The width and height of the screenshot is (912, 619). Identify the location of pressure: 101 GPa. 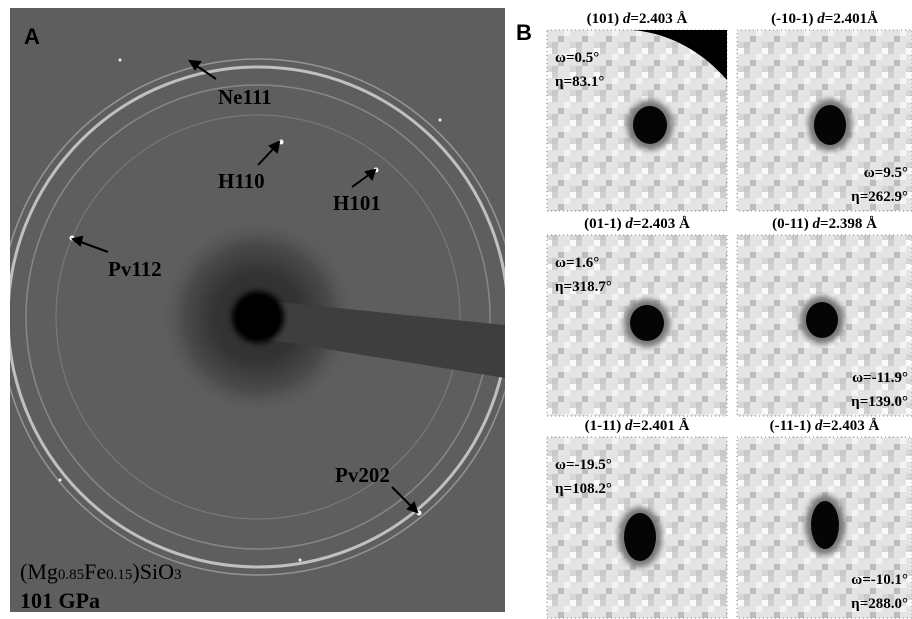
(60, 600).